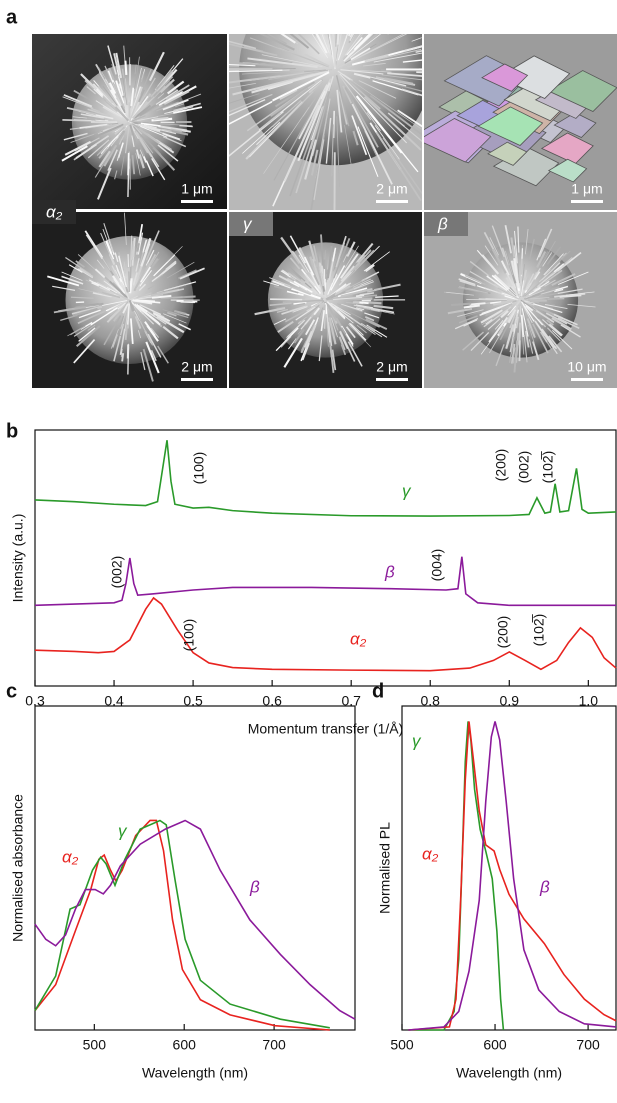  What do you see at coordinates (586, 367) in the screenshot?
I see `scale-bar-label: 10 μm` at bounding box center [586, 367].